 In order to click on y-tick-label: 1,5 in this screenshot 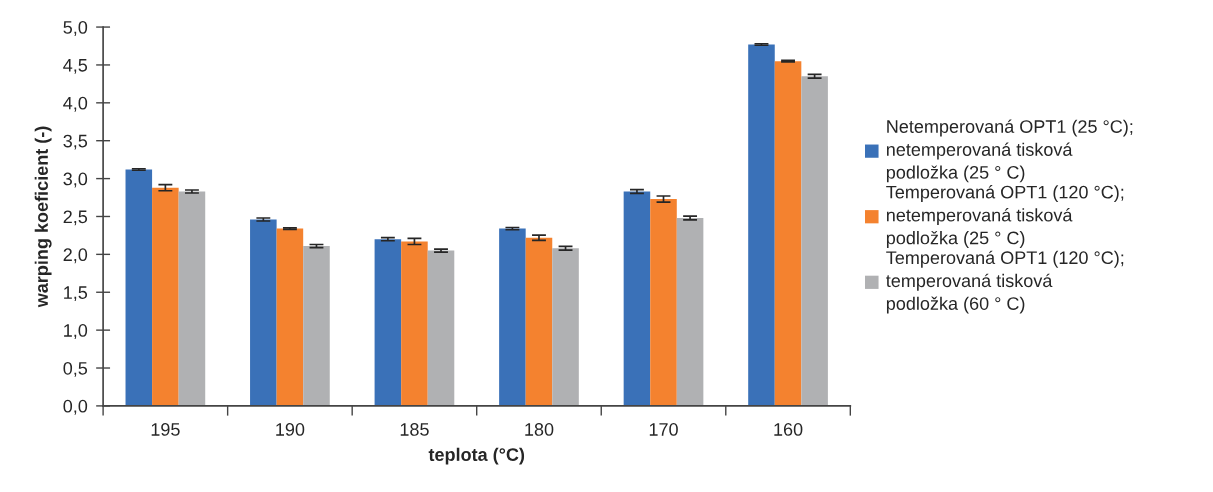, I will do `click(76, 294)`.